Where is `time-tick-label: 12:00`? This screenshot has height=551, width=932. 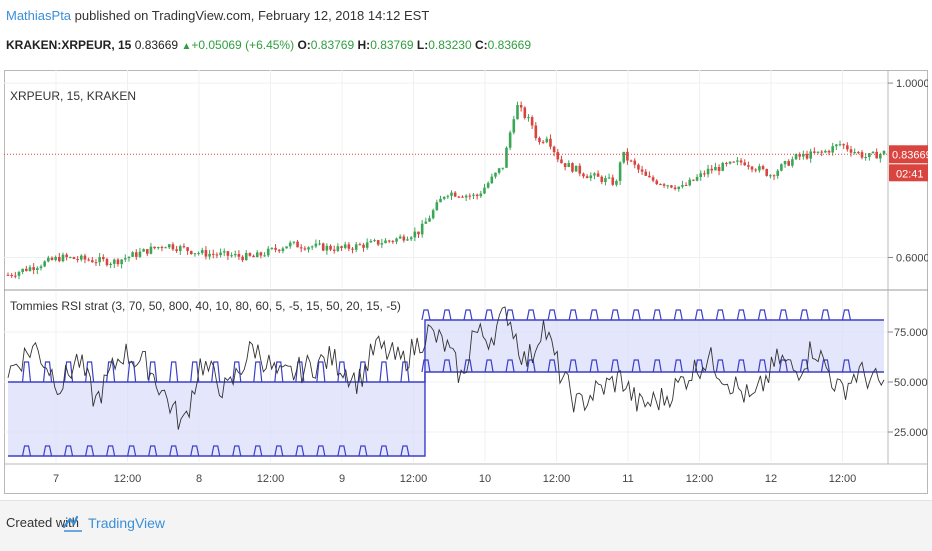 time-tick-label: 12:00 is located at coordinates (128, 479).